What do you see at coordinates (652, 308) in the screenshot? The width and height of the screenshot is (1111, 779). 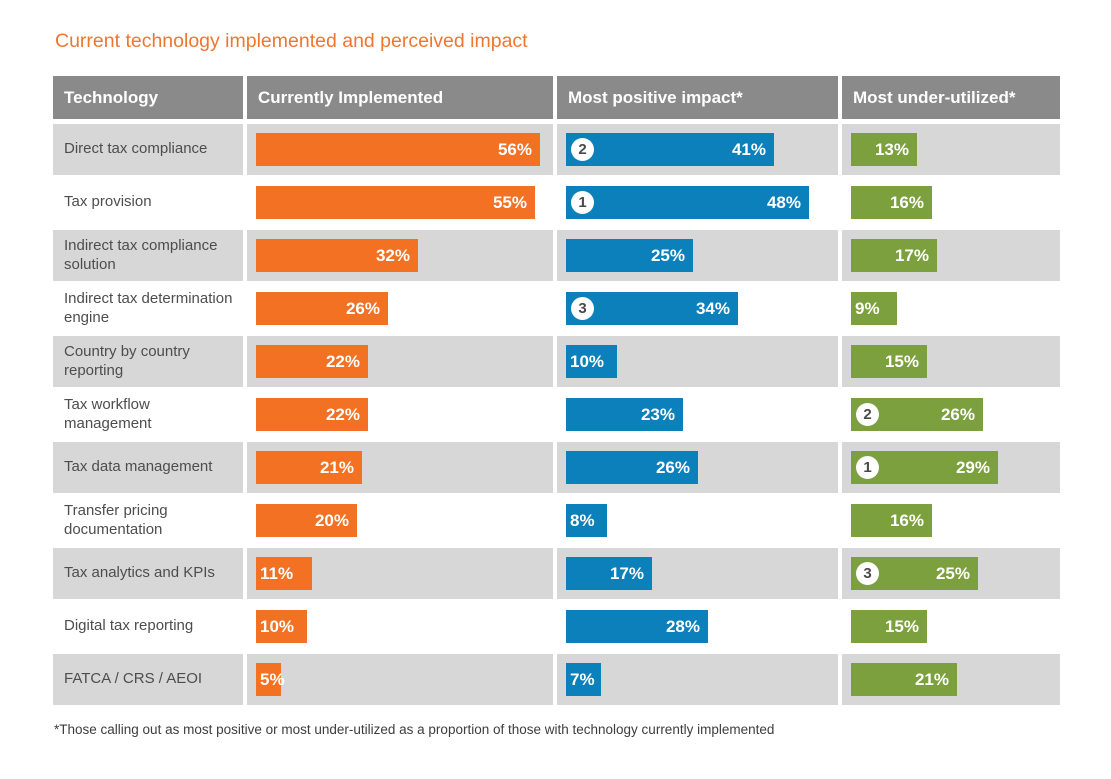 I see `positive-impact-bar: 3 34%` at bounding box center [652, 308].